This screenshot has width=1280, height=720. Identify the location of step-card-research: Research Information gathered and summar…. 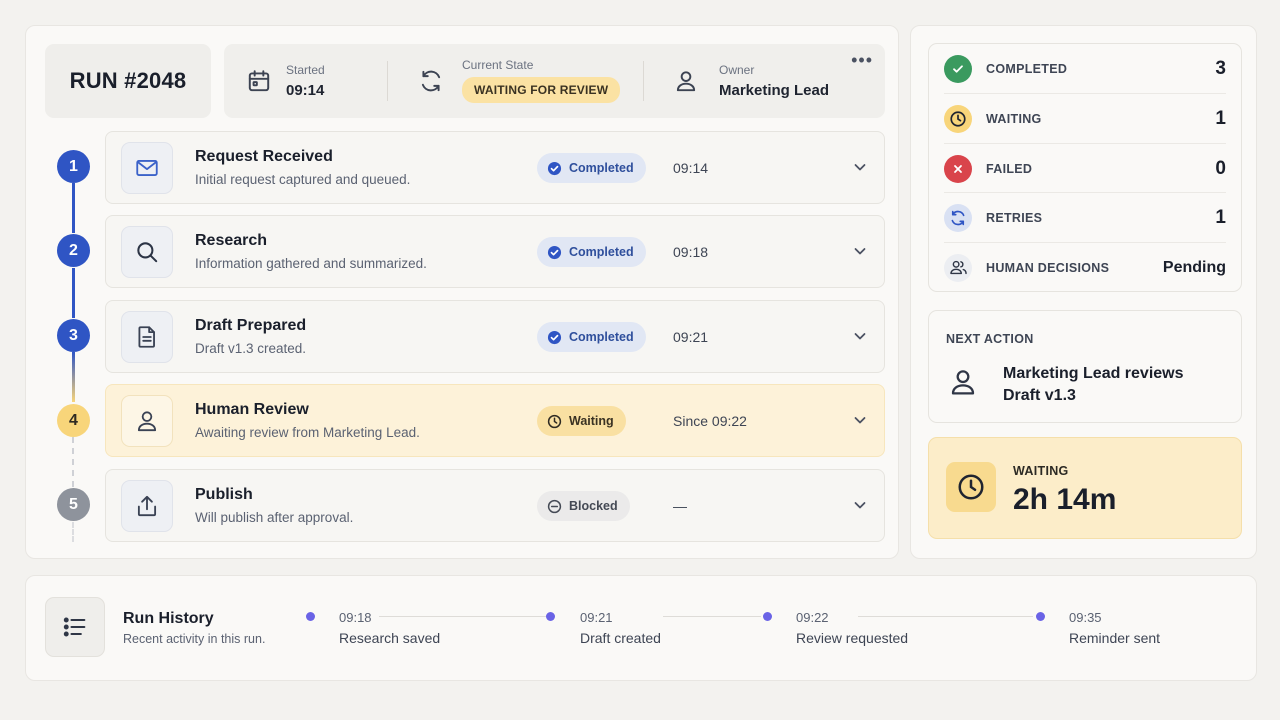
(495, 251).